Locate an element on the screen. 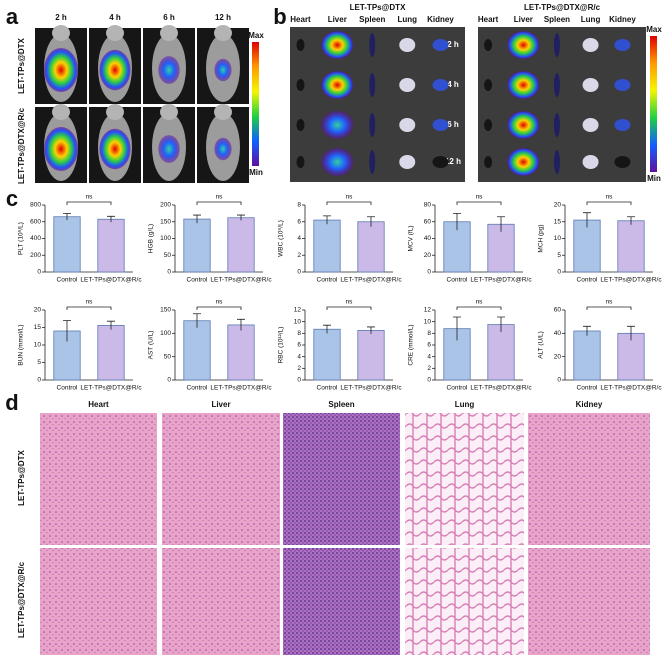  y-tick-label: 4 is located at coordinates (299, 356).